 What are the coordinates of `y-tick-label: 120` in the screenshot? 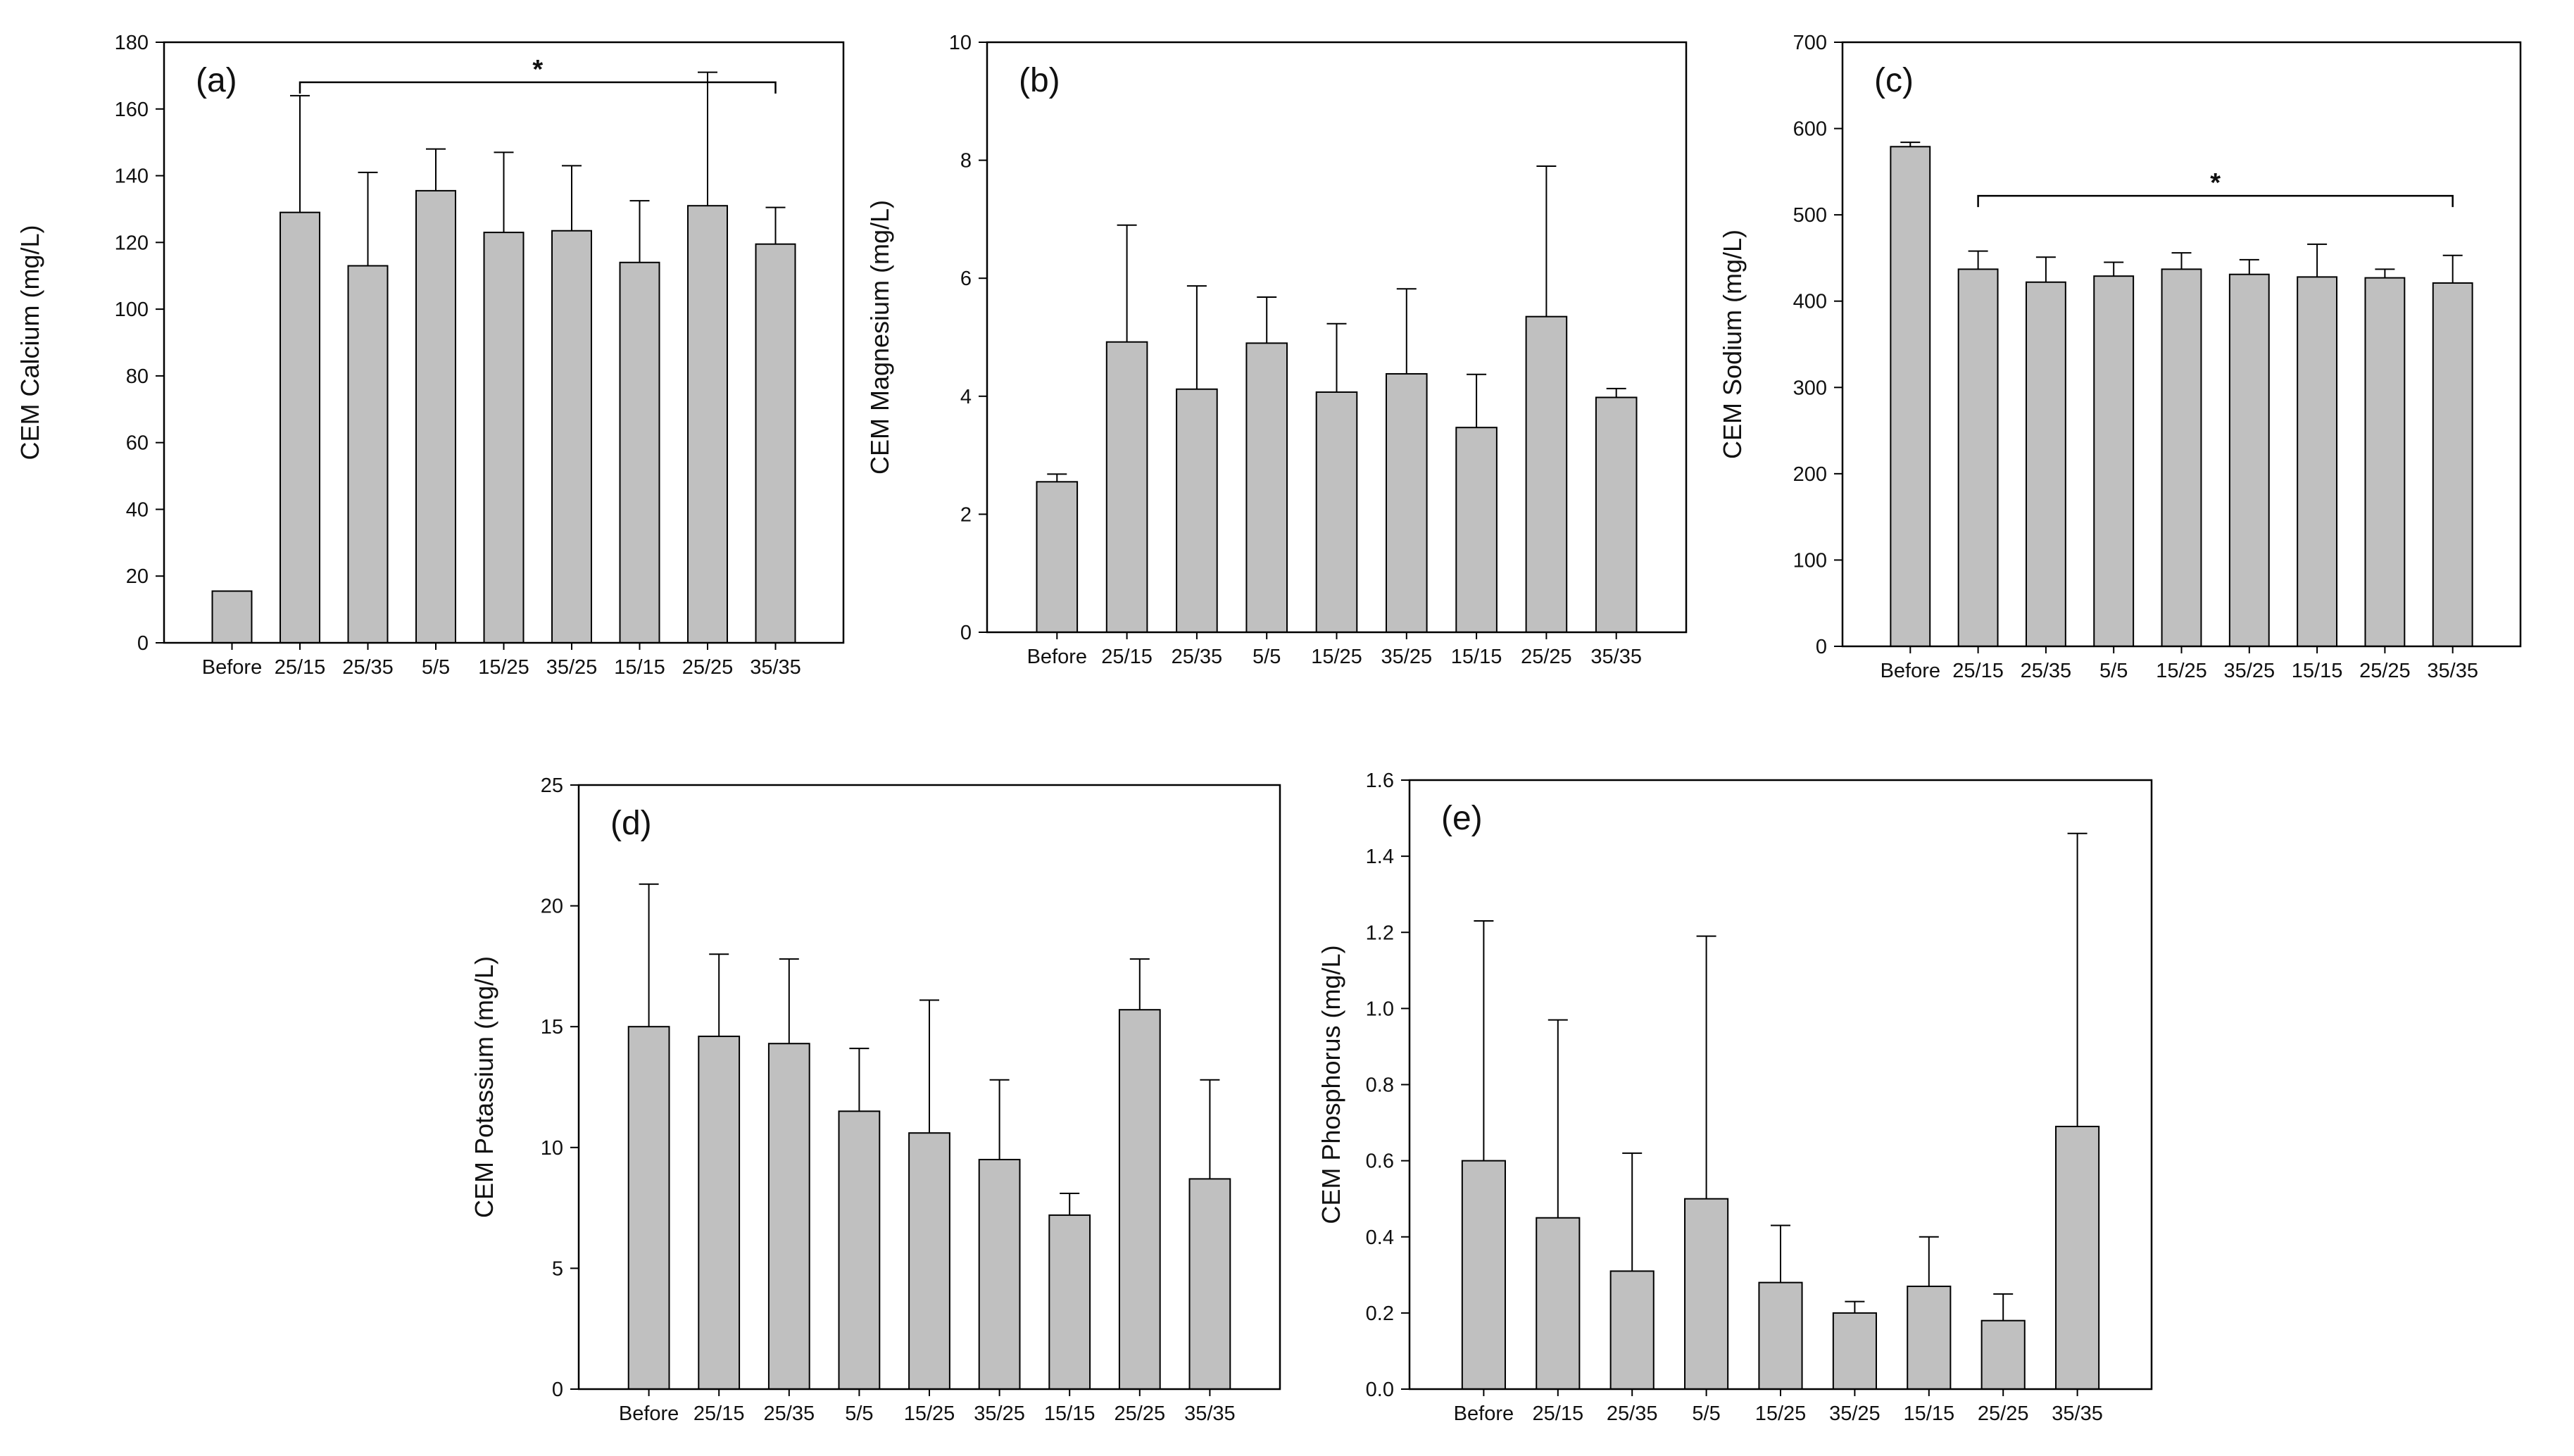 It's located at (132, 243).